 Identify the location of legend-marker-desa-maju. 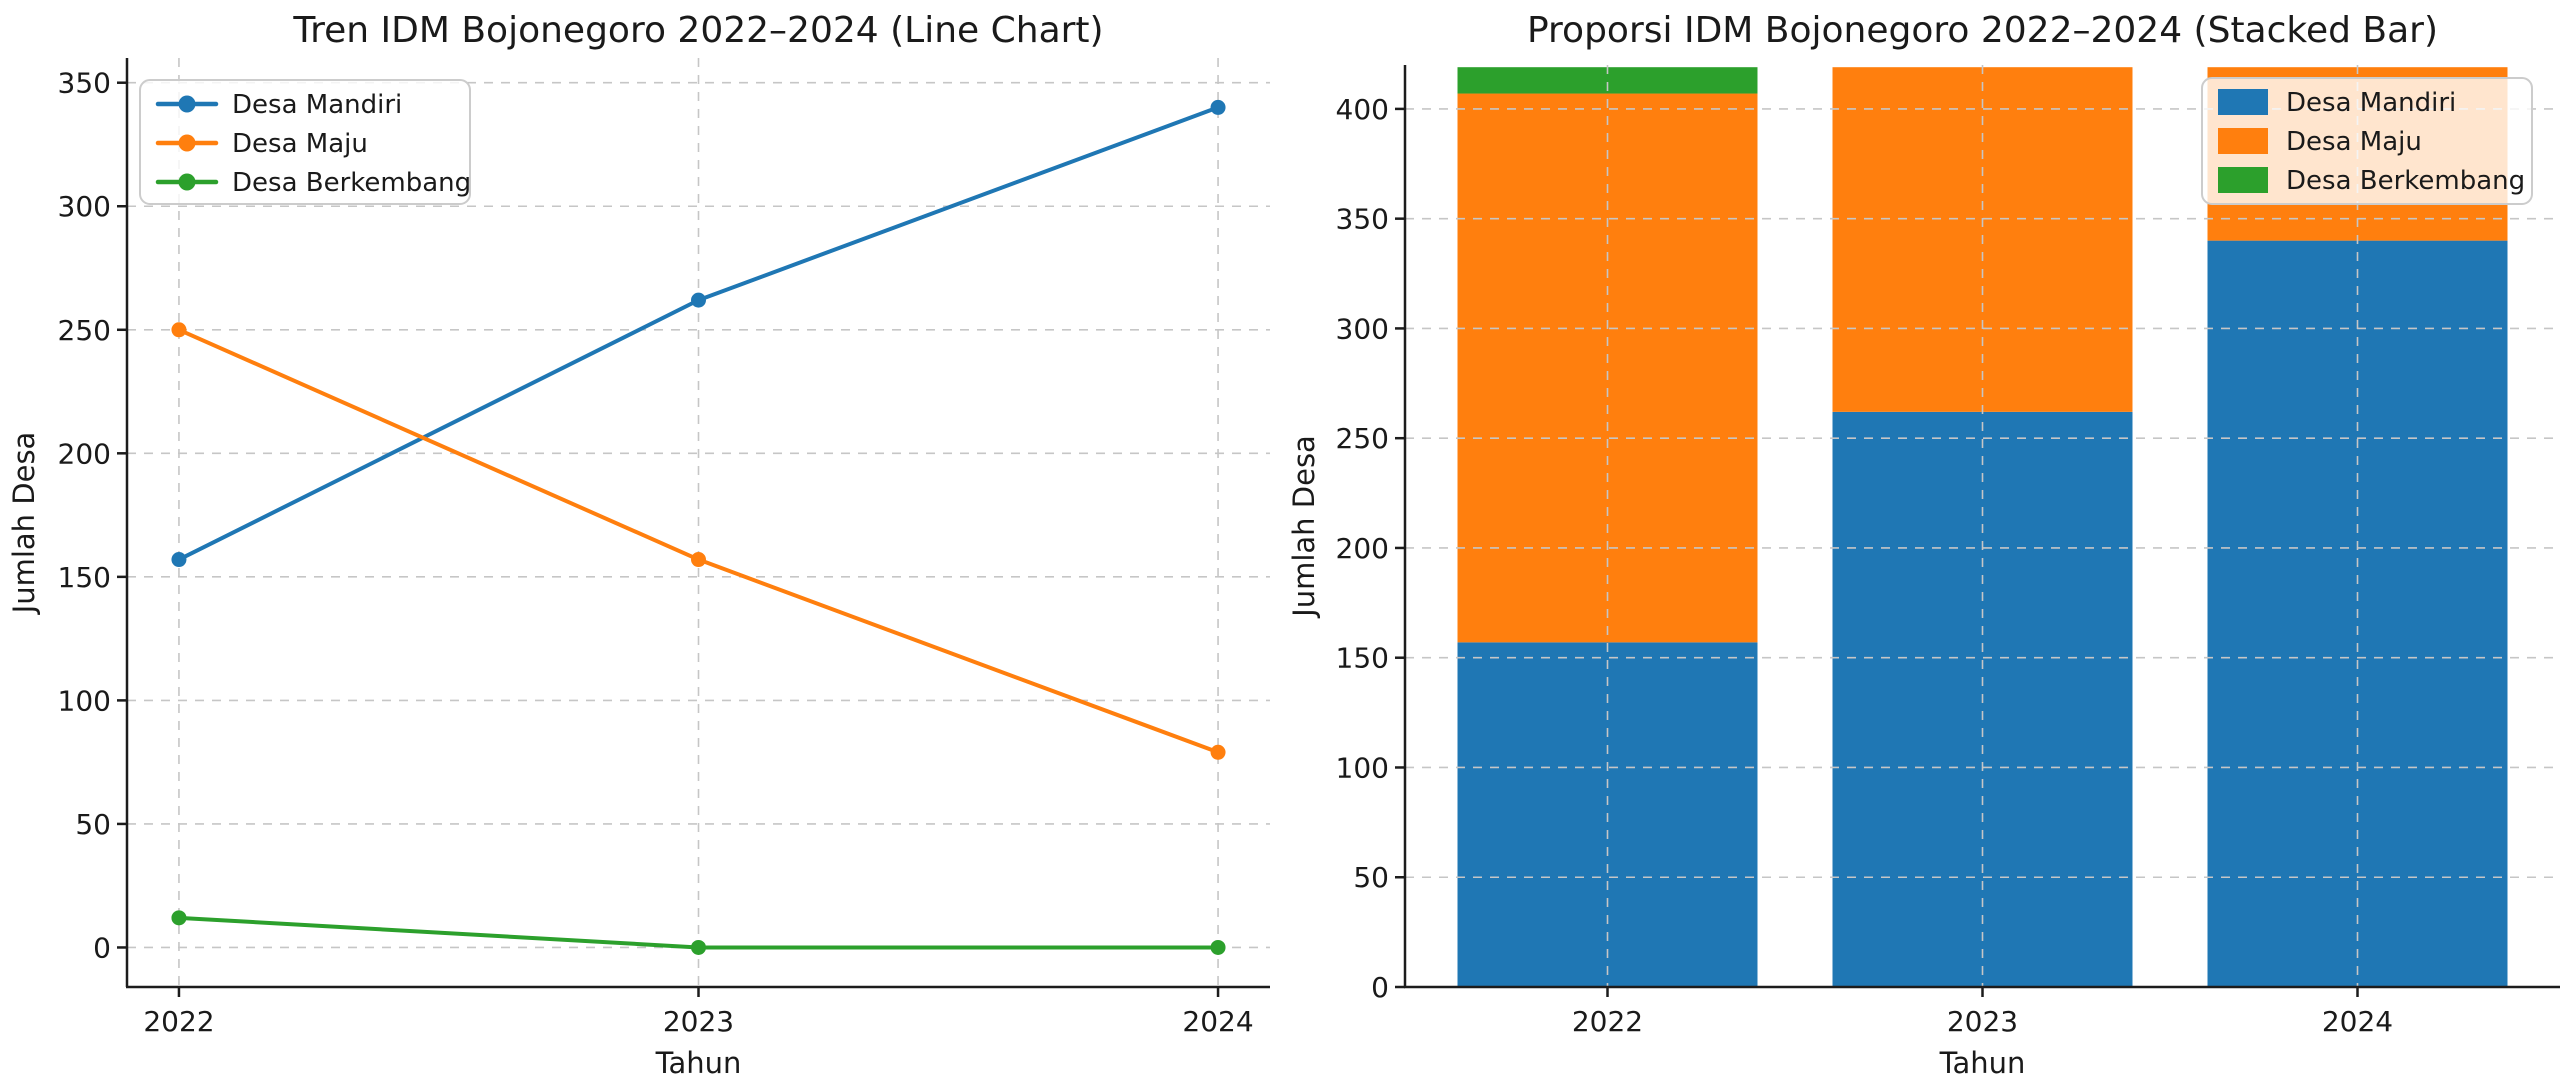
(187, 143).